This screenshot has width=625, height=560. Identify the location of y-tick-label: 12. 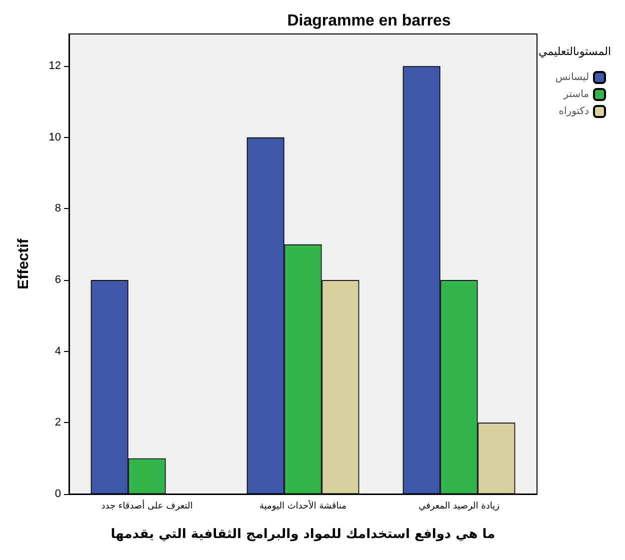
(54, 66).